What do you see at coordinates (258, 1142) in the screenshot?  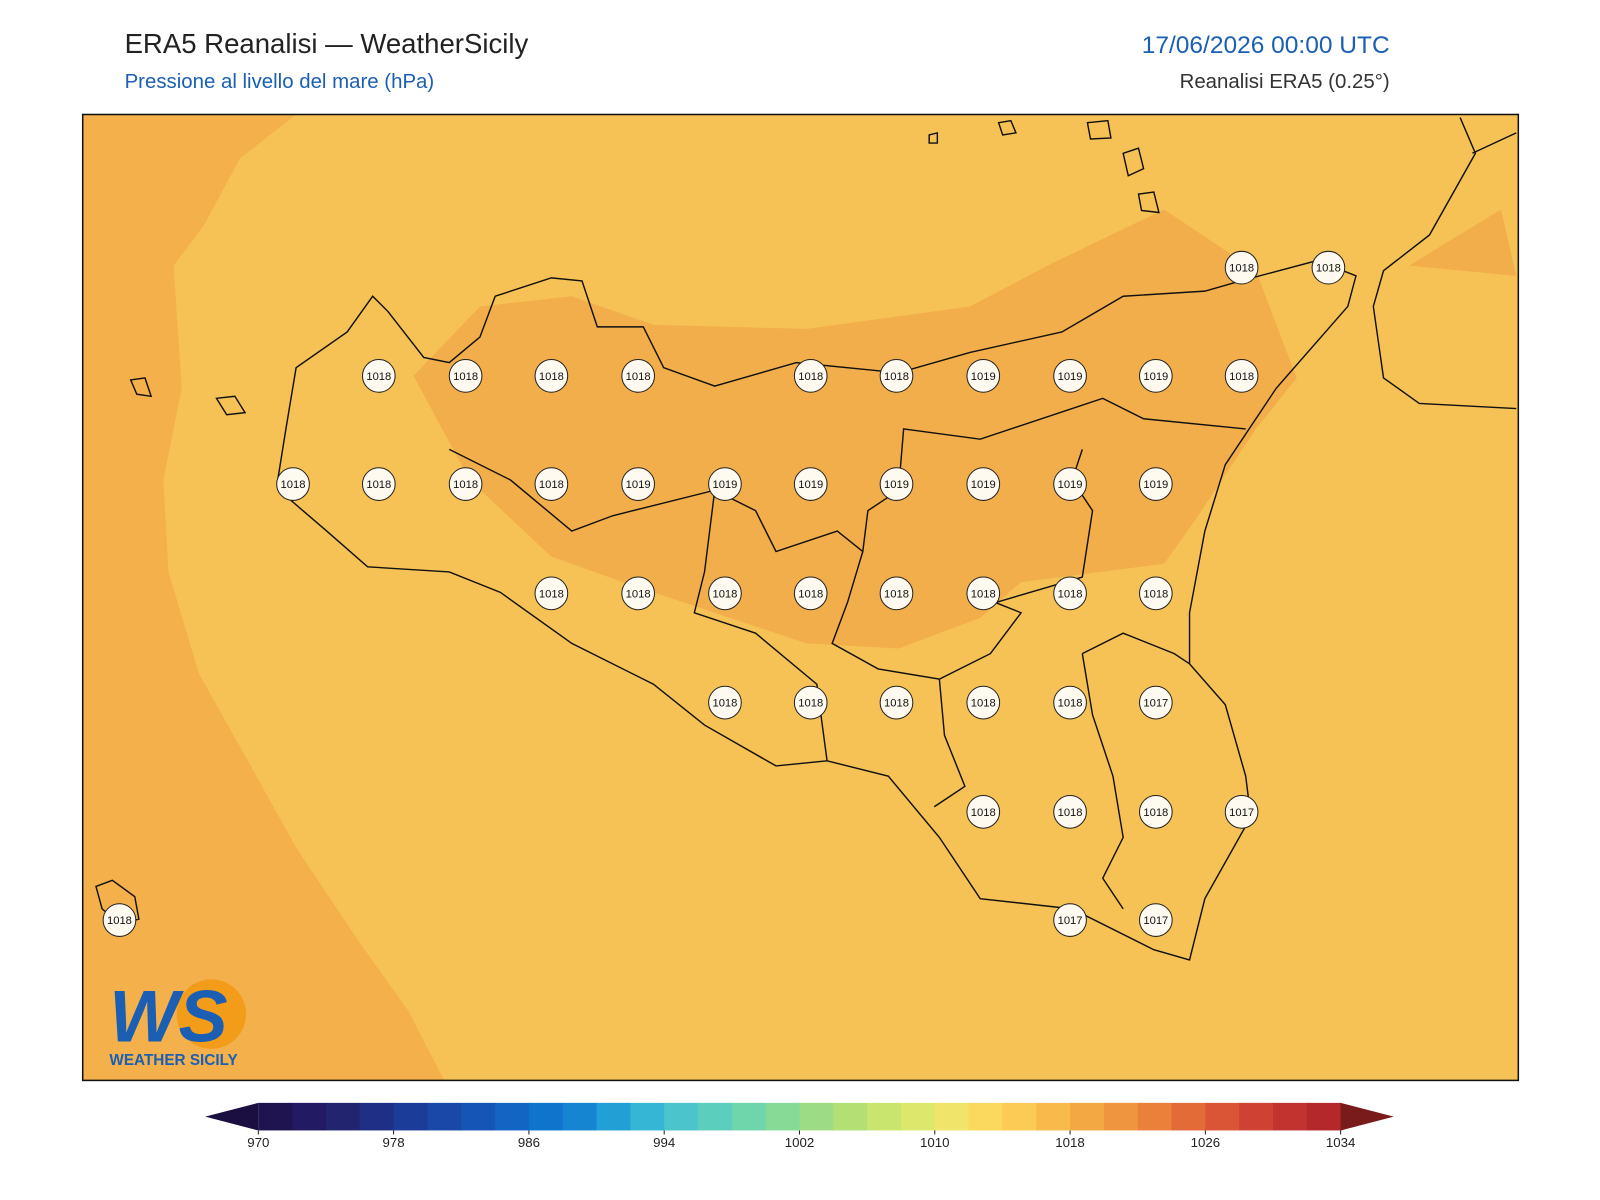 I see `colorbar-tick-label: 970` at bounding box center [258, 1142].